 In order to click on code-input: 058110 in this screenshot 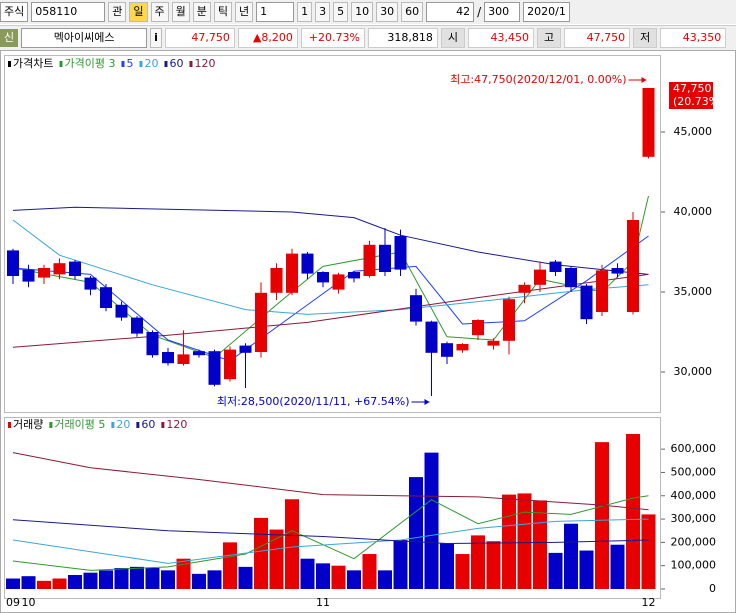, I will do `click(68, 12)`.